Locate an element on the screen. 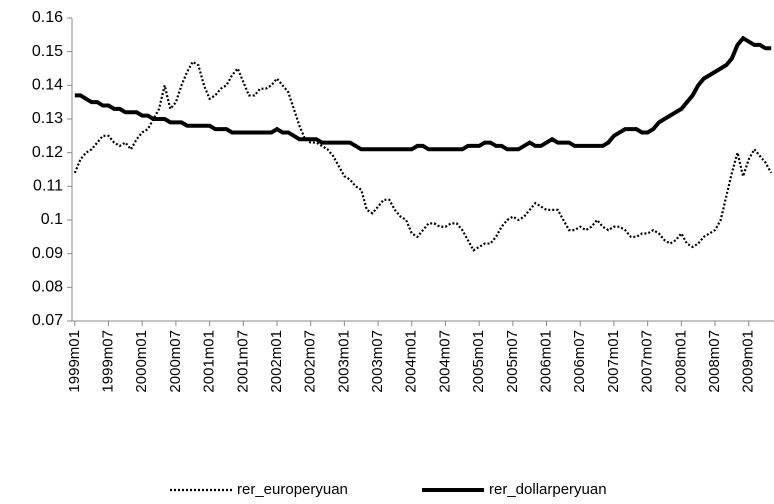 Image resolution: width=774 pixels, height=504 pixels. x-tick-label: 2005m07 is located at coordinates (512, 361).